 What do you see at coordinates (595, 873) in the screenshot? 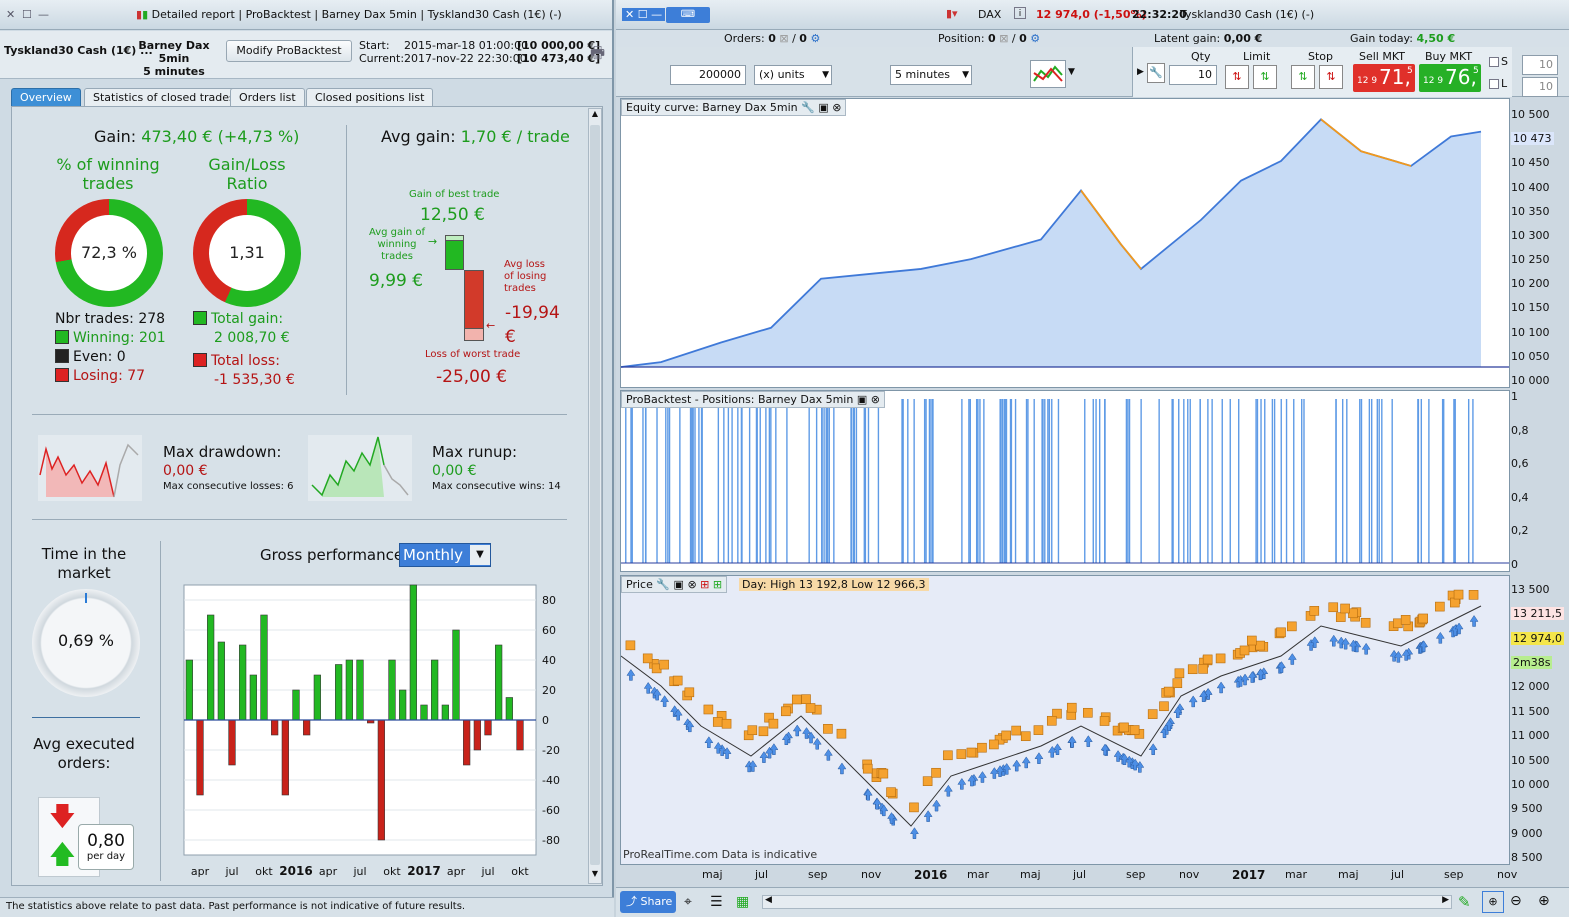
I see `scroll-down-icon: ▼` at bounding box center [595, 873].